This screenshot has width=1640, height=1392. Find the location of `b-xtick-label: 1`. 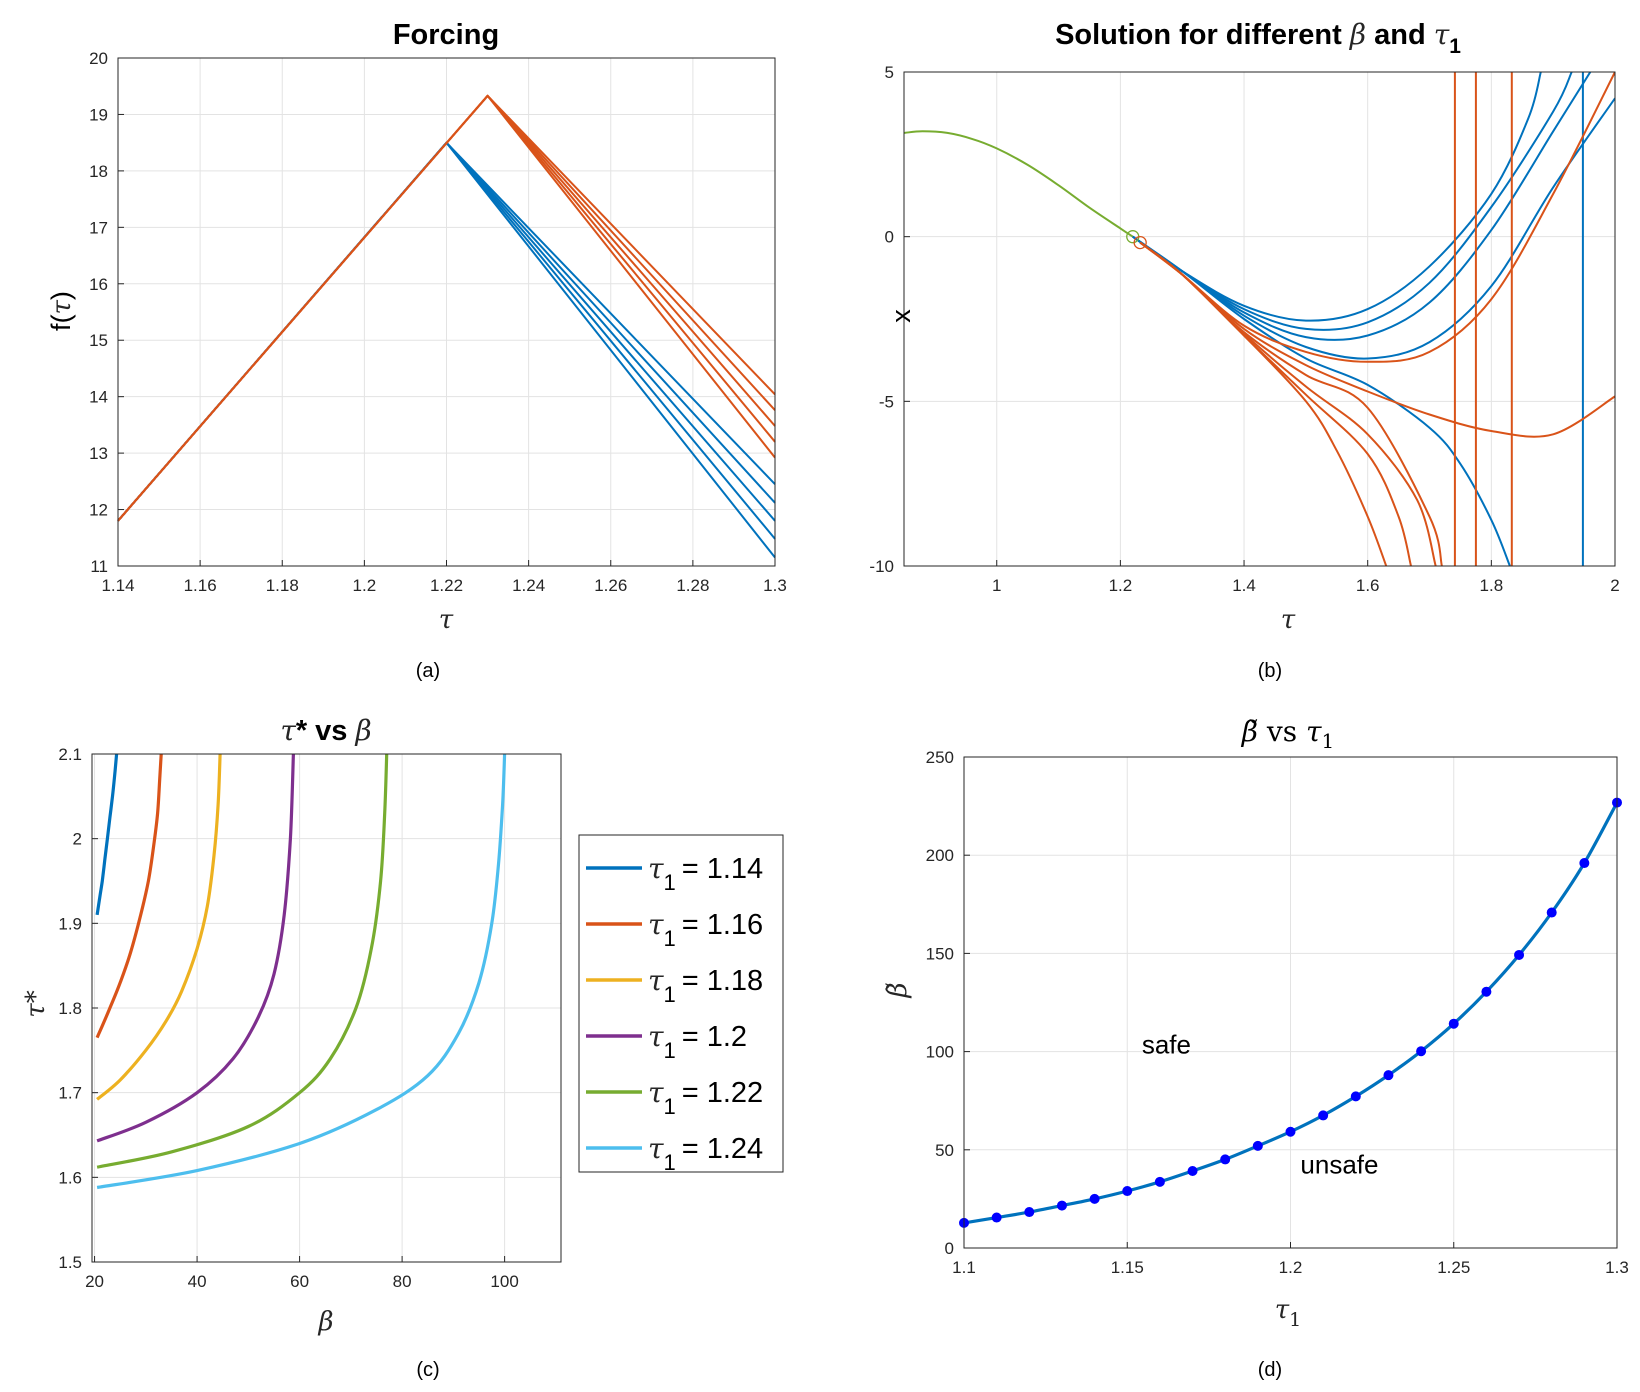

b-xtick-label: 1 is located at coordinates (996, 585).